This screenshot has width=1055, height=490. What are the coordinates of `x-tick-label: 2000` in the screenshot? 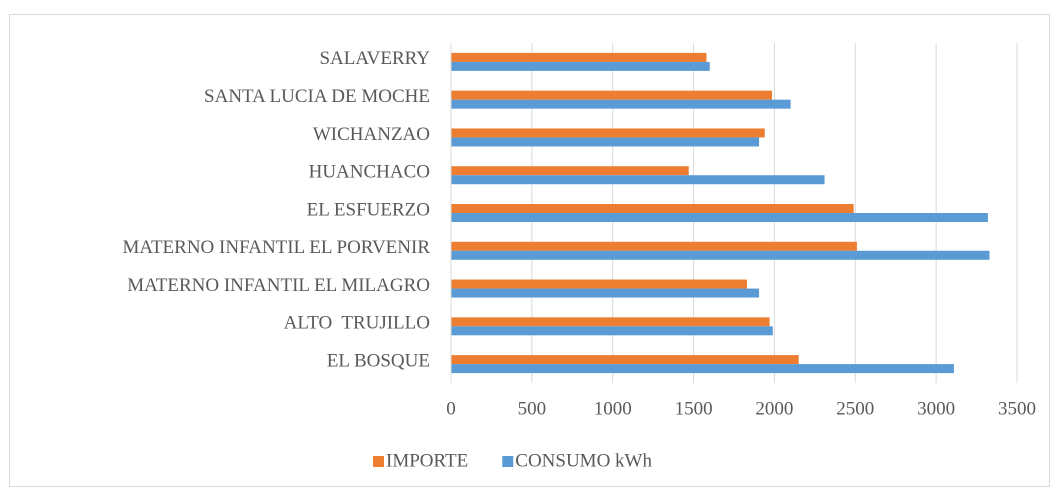 It's located at (774, 408).